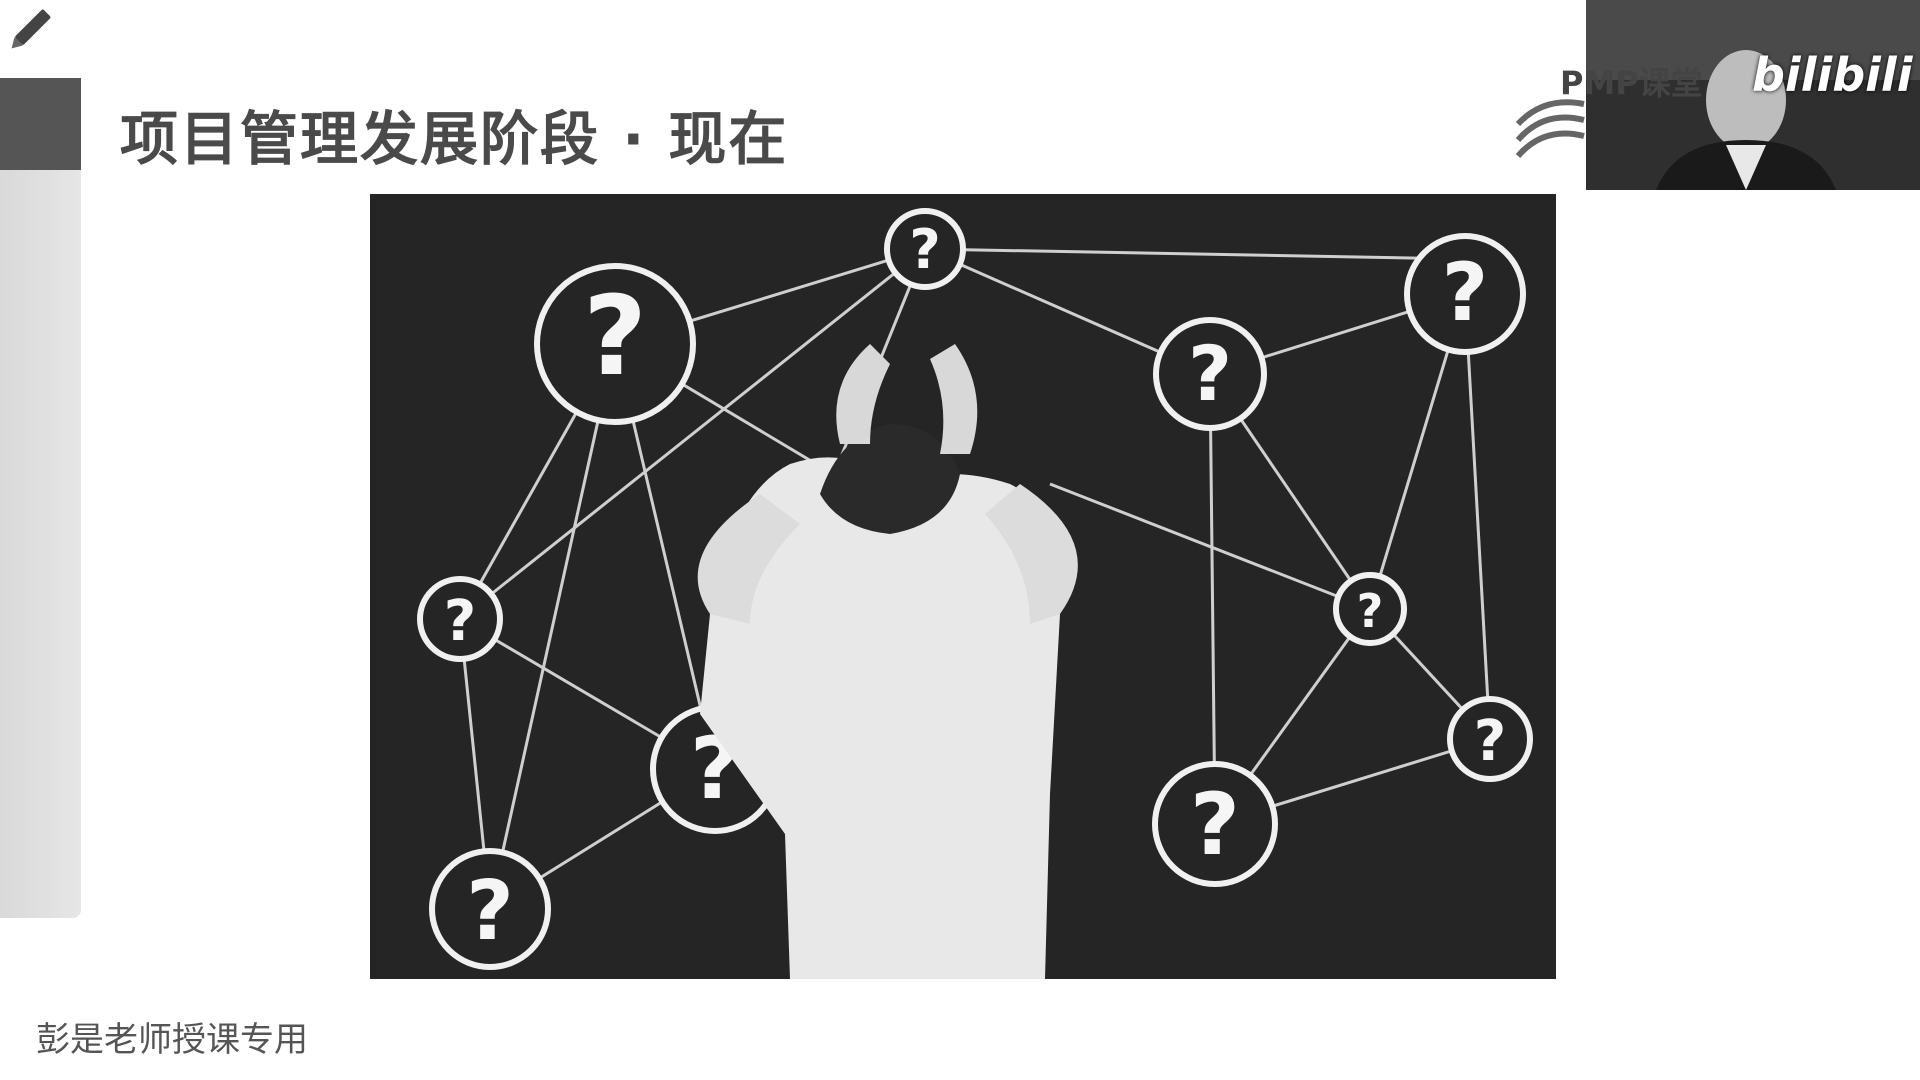 Image resolution: width=1920 pixels, height=1080 pixels. What do you see at coordinates (1550, 129) in the screenshot?
I see `brand-logo-icon` at bounding box center [1550, 129].